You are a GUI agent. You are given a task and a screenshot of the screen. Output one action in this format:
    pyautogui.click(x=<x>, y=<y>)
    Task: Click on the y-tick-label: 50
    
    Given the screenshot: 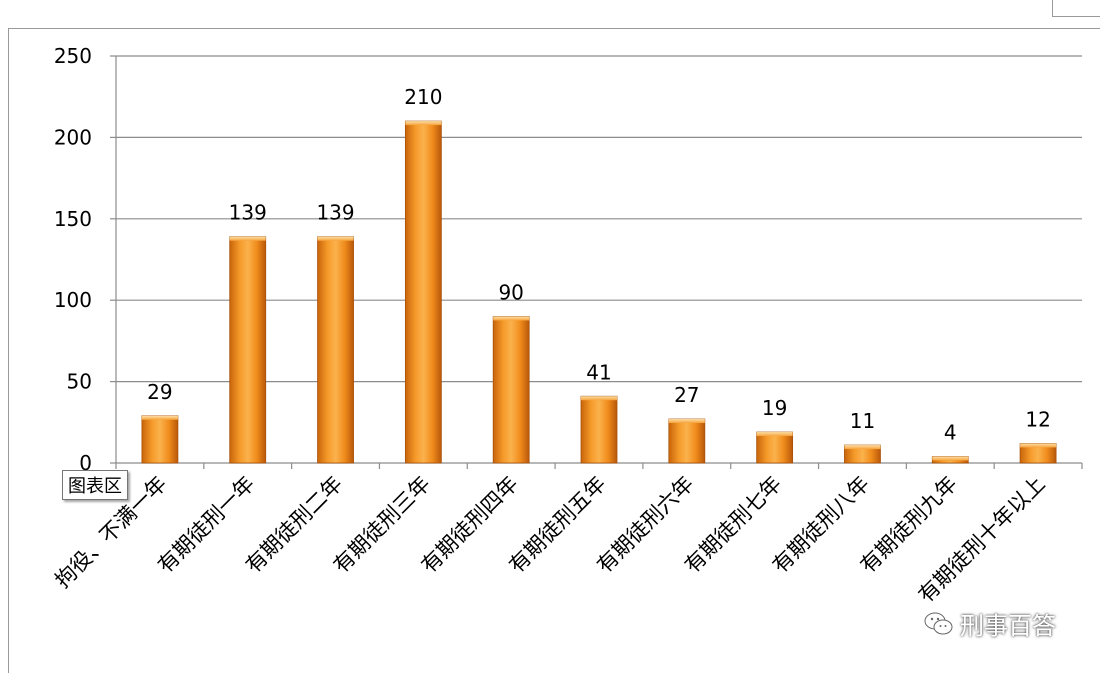 What is the action you would take?
    pyautogui.click(x=79, y=382)
    